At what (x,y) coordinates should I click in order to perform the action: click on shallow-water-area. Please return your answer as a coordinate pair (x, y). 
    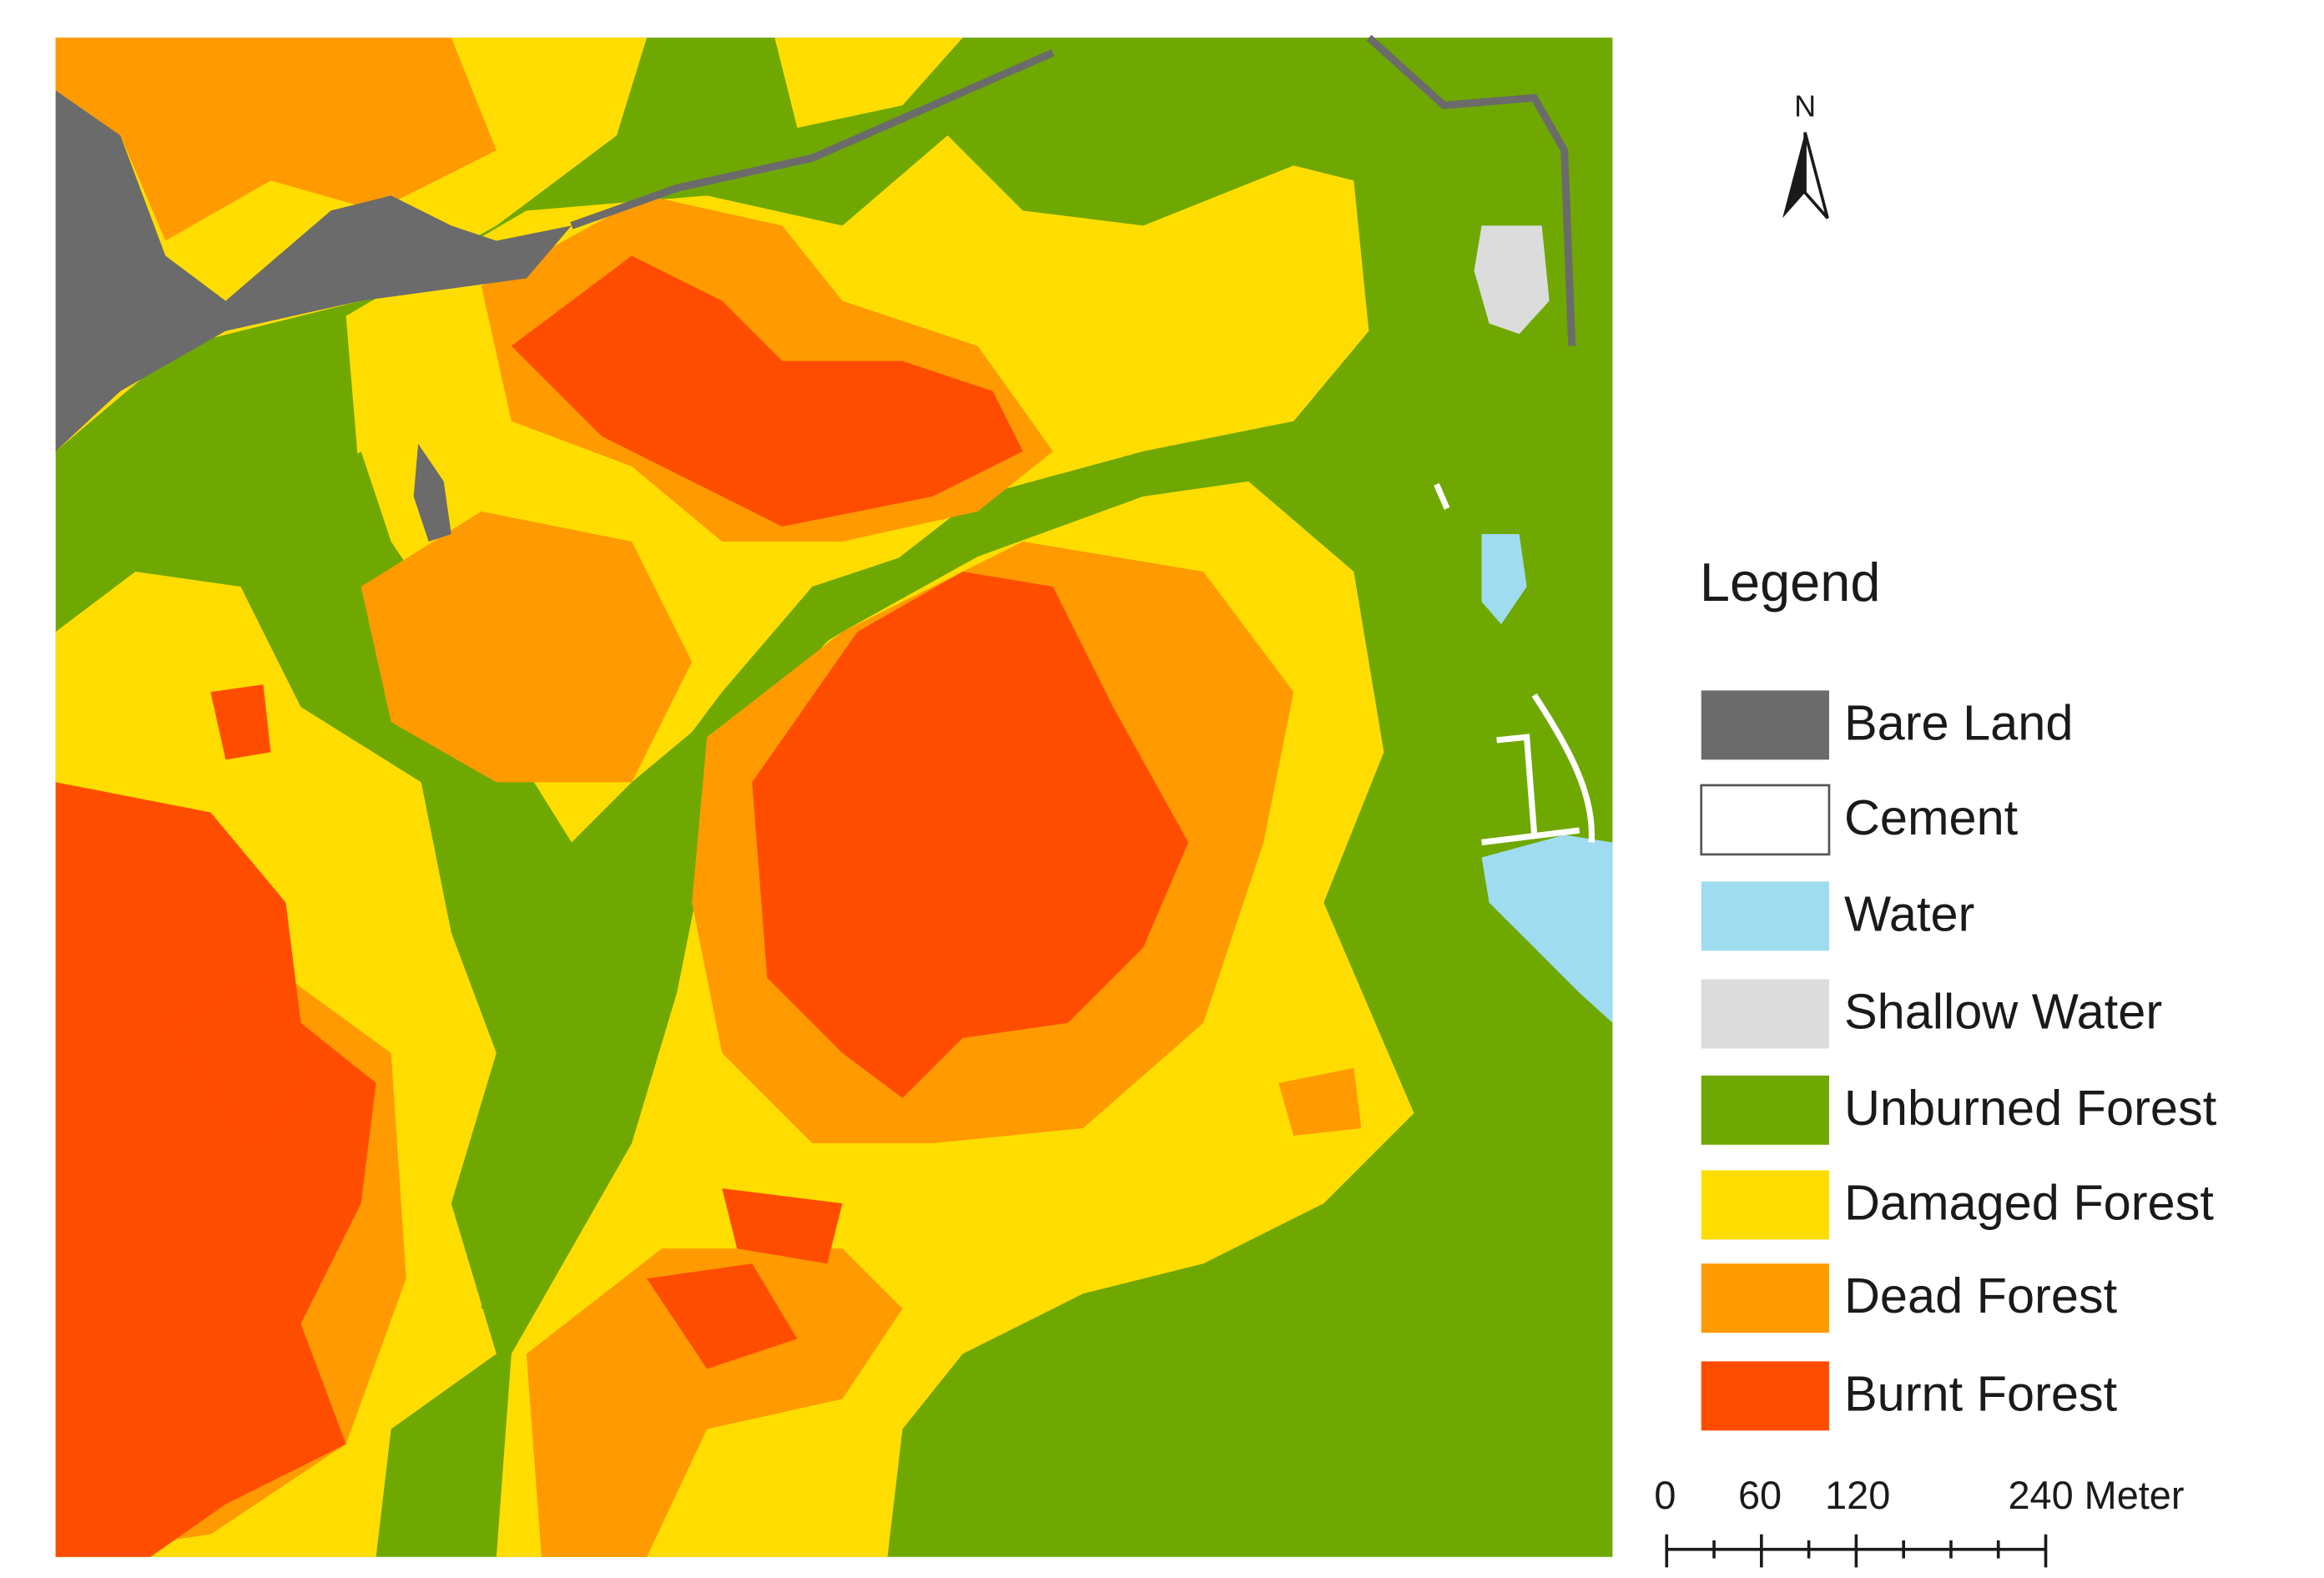
    Looking at the image, I should click on (1512, 280).